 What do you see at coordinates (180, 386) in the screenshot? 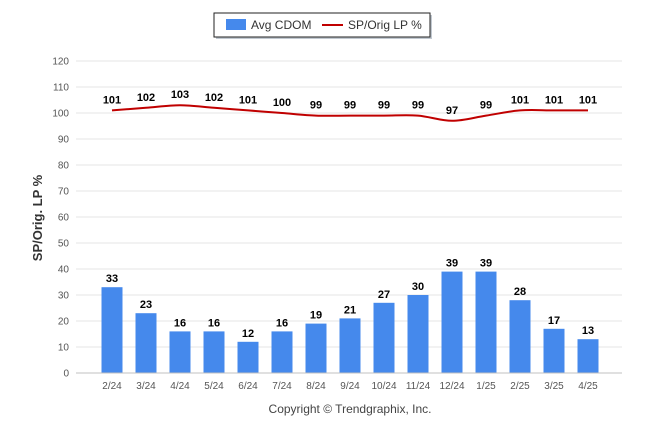
I see `x-tick-label: 4/24` at bounding box center [180, 386].